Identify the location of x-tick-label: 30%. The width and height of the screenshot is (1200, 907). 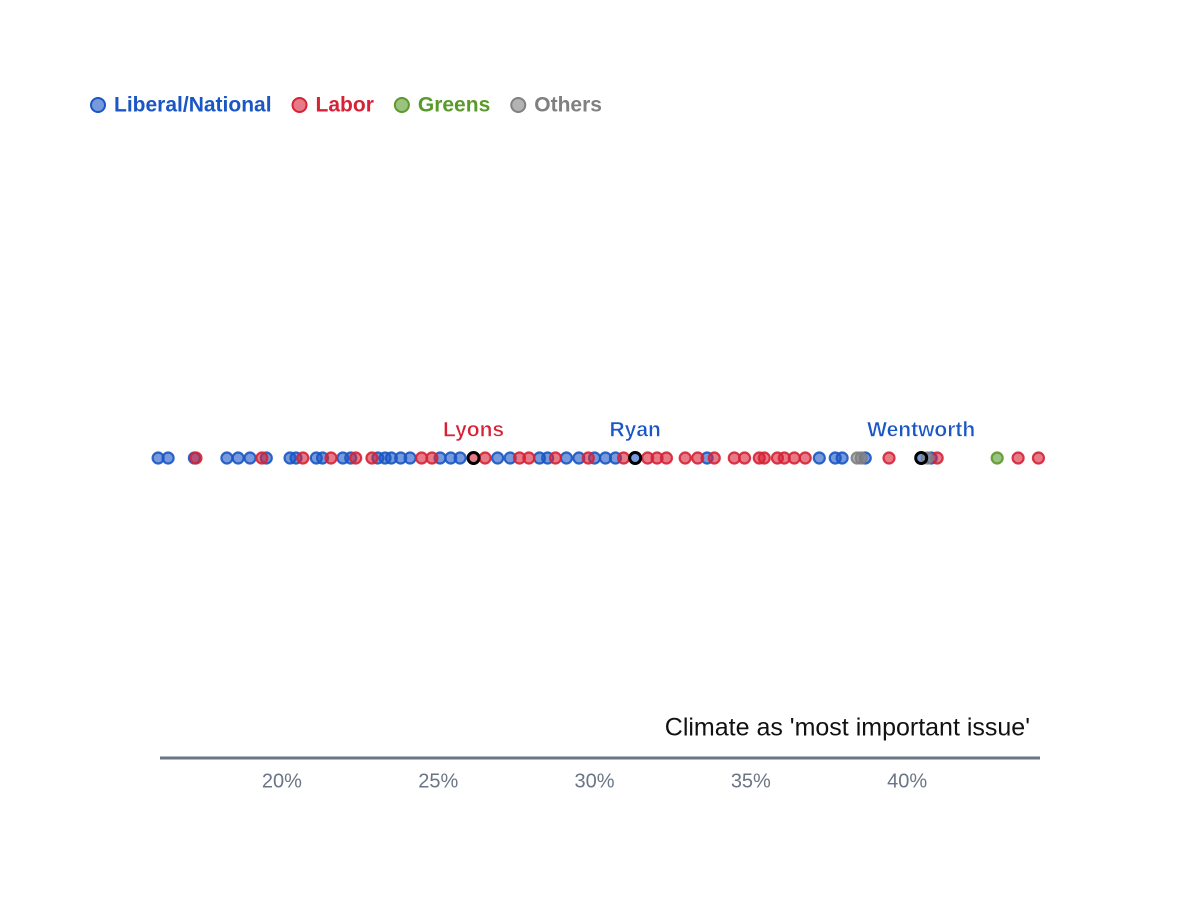
(595, 781).